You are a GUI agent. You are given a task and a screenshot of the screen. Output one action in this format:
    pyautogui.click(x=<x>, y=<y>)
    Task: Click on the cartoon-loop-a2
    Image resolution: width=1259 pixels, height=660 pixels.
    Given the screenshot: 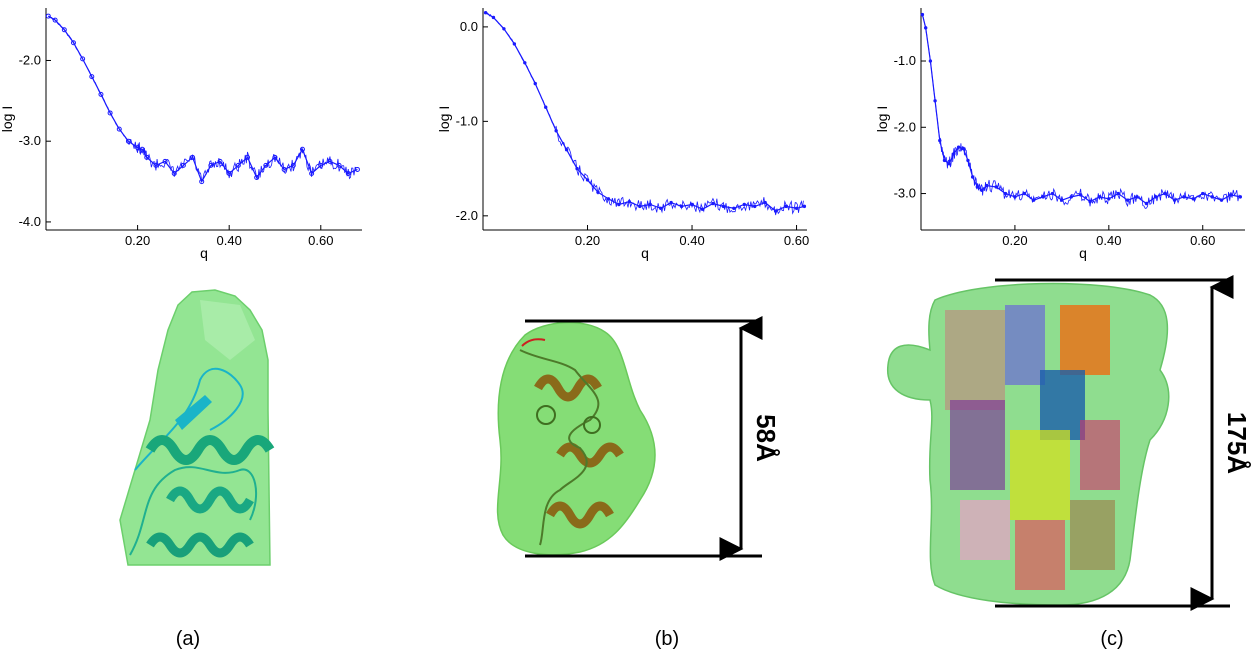 What is the action you would take?
    pyautogui.click(x=193, y=511)
    